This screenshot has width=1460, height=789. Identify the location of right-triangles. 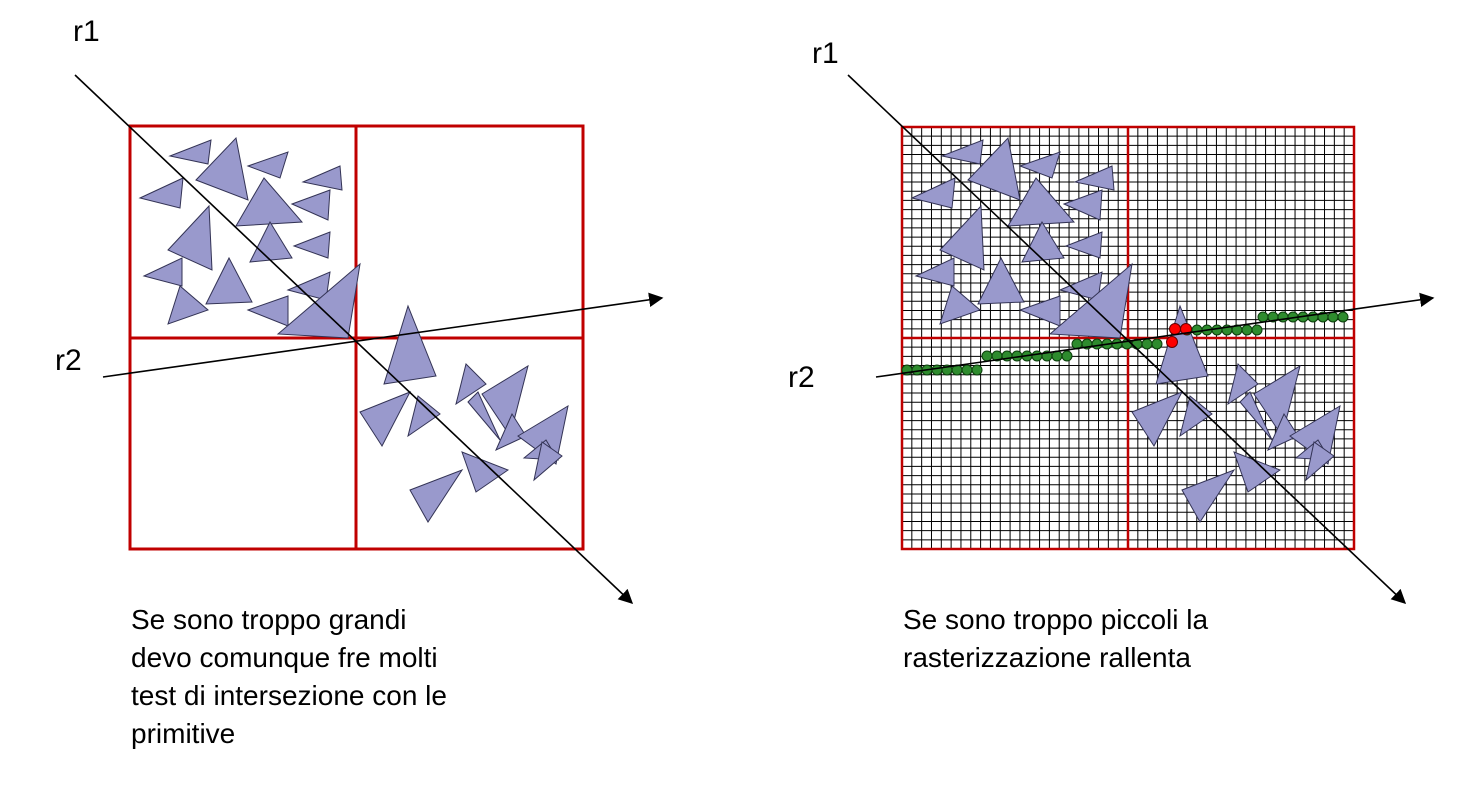
(1125, 329).